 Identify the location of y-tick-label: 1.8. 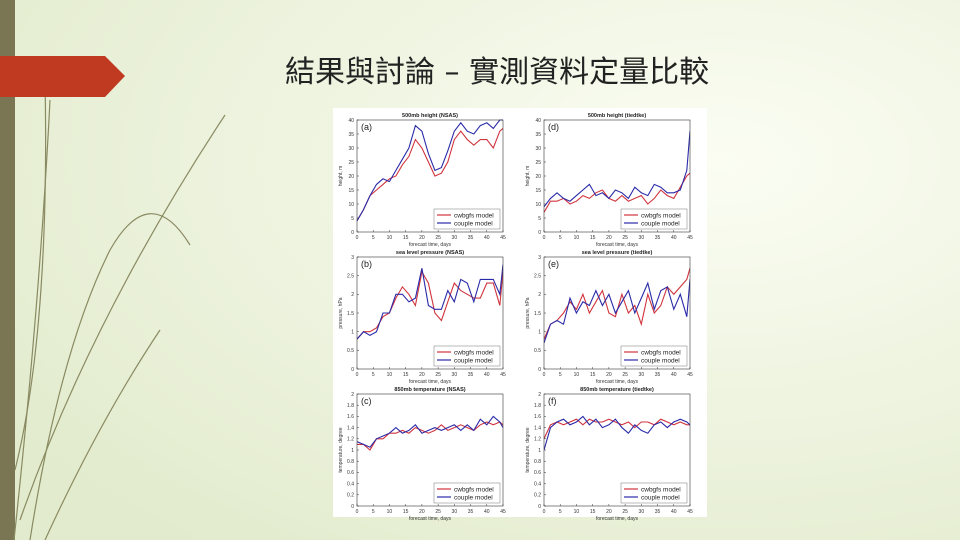
(537, 406).